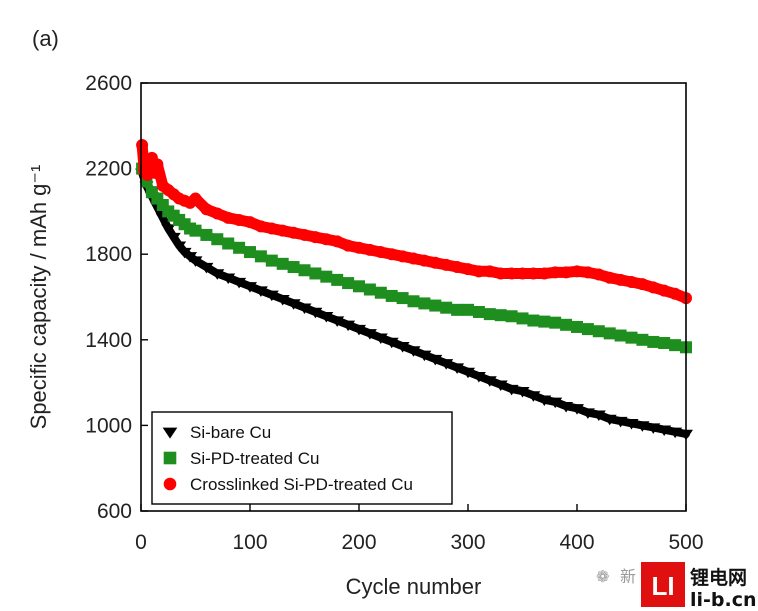 This screenshot has width=758, height=611. I want to click on x-tick-label: 300, so click(467, 542).